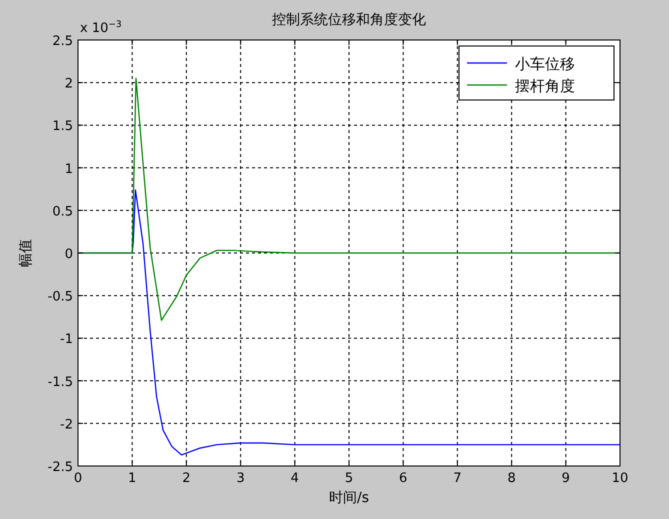  What do you see at coordinates (62, 212) in the screenshot?
I see `y-tick-label: 0.5` at bounding box center [62, 212].